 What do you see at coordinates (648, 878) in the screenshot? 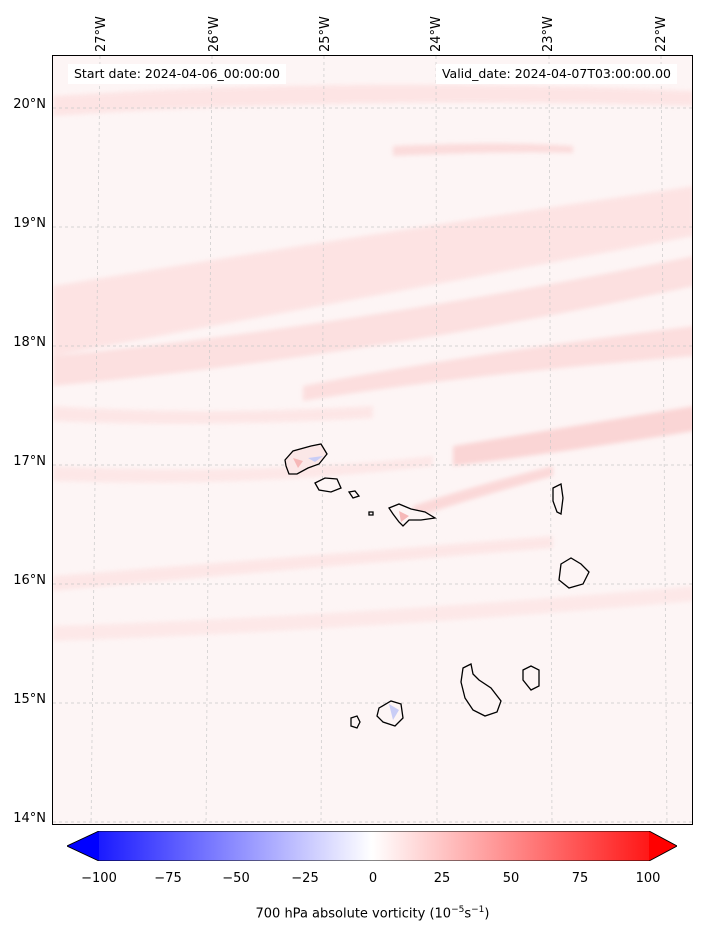
I see `colorbar-tick: 100` at bounding box center [648, 878].